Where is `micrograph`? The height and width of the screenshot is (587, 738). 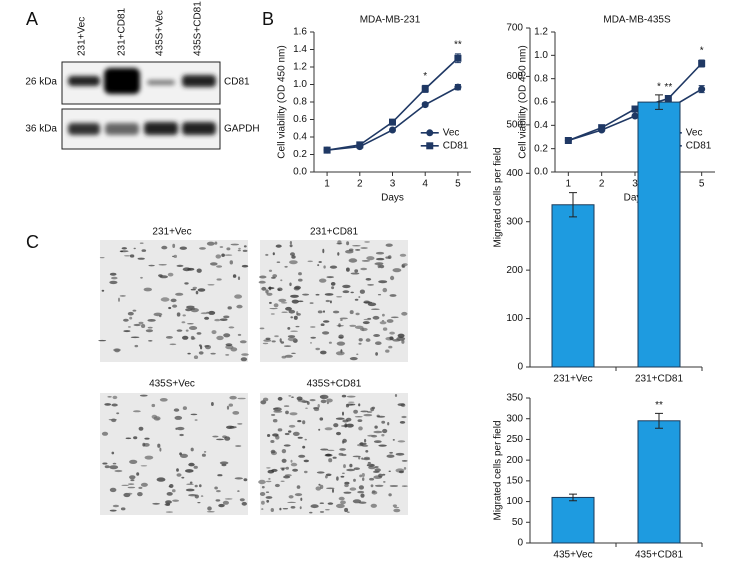
micrograph is located at coordinates (334, 454).